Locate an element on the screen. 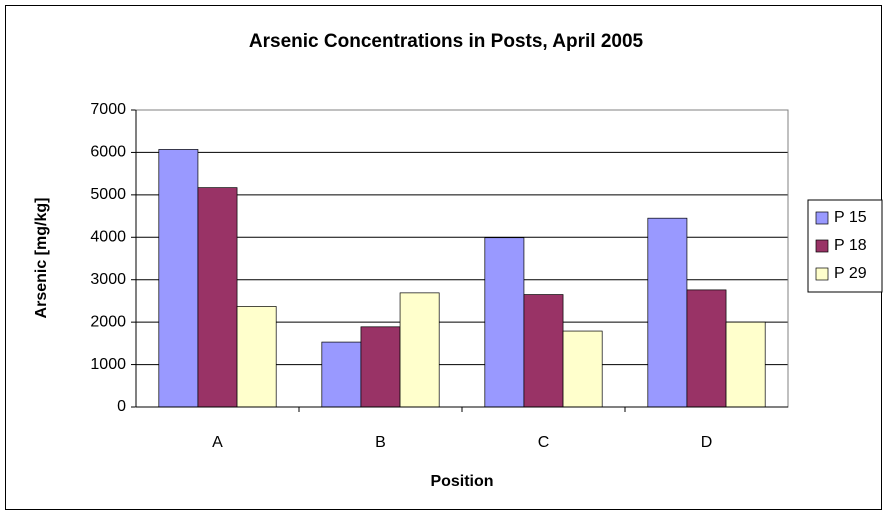 This screenshot has height=520, width=887. x-tick-label: D is located at coordinates (707, 442).